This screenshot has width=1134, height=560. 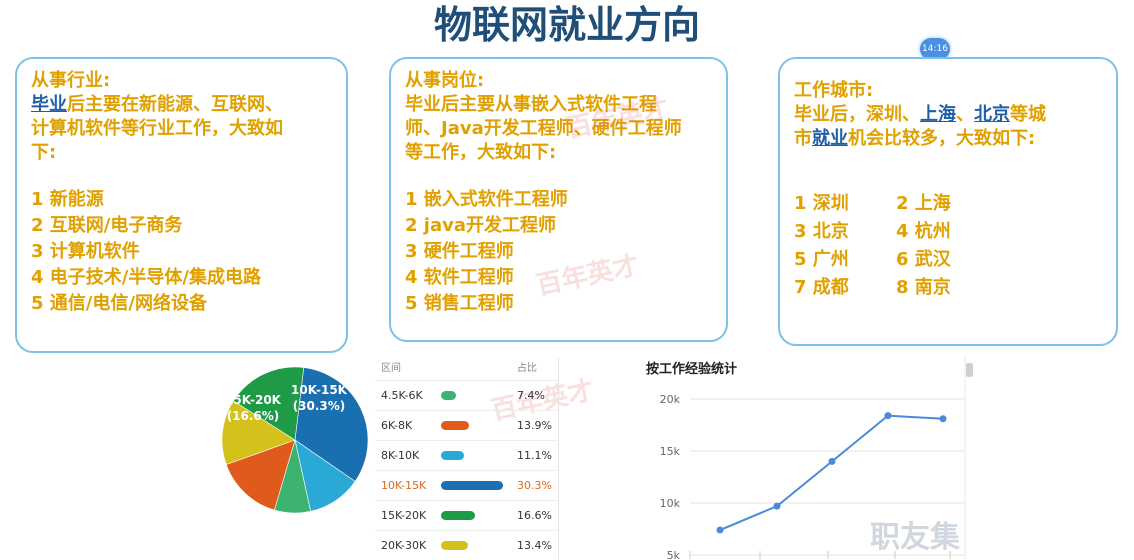 What do you see at coordinates (992, 114) in the screenshot?
I see `beijing-link: 北京` at bounding box center [992, 114].